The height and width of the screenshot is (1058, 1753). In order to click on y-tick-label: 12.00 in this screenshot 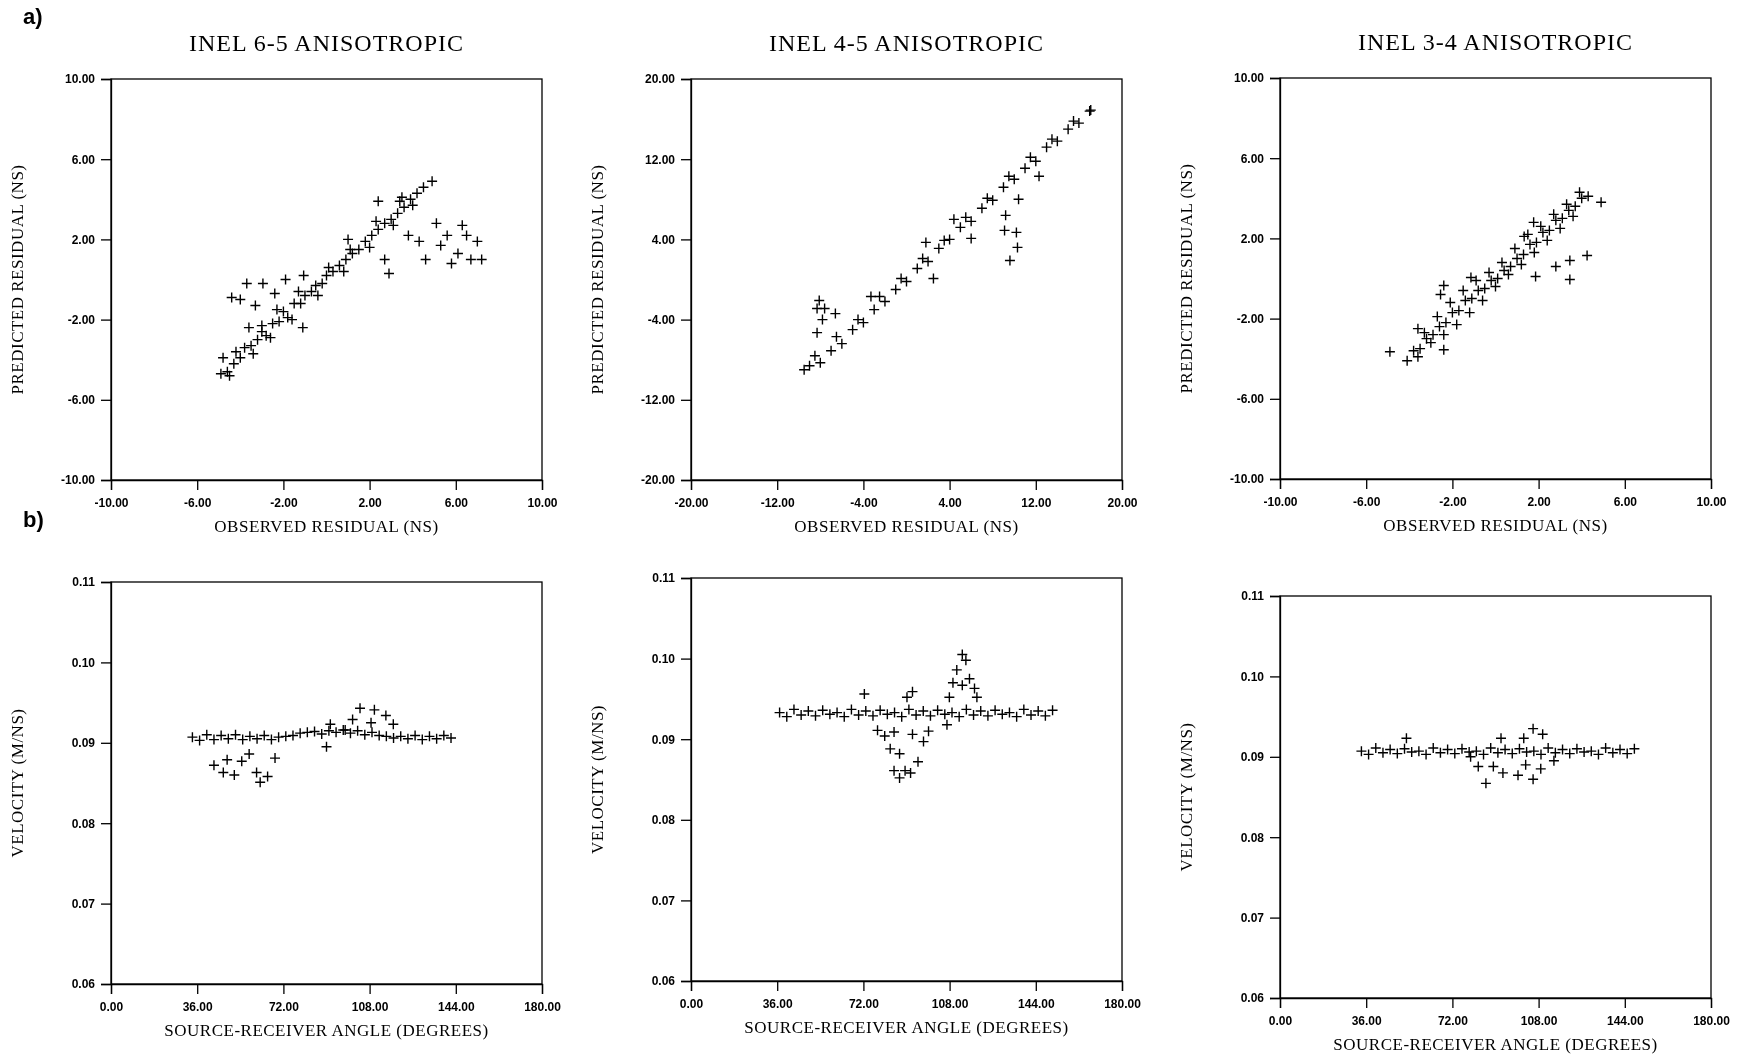, I will do `click(660, 159)`.